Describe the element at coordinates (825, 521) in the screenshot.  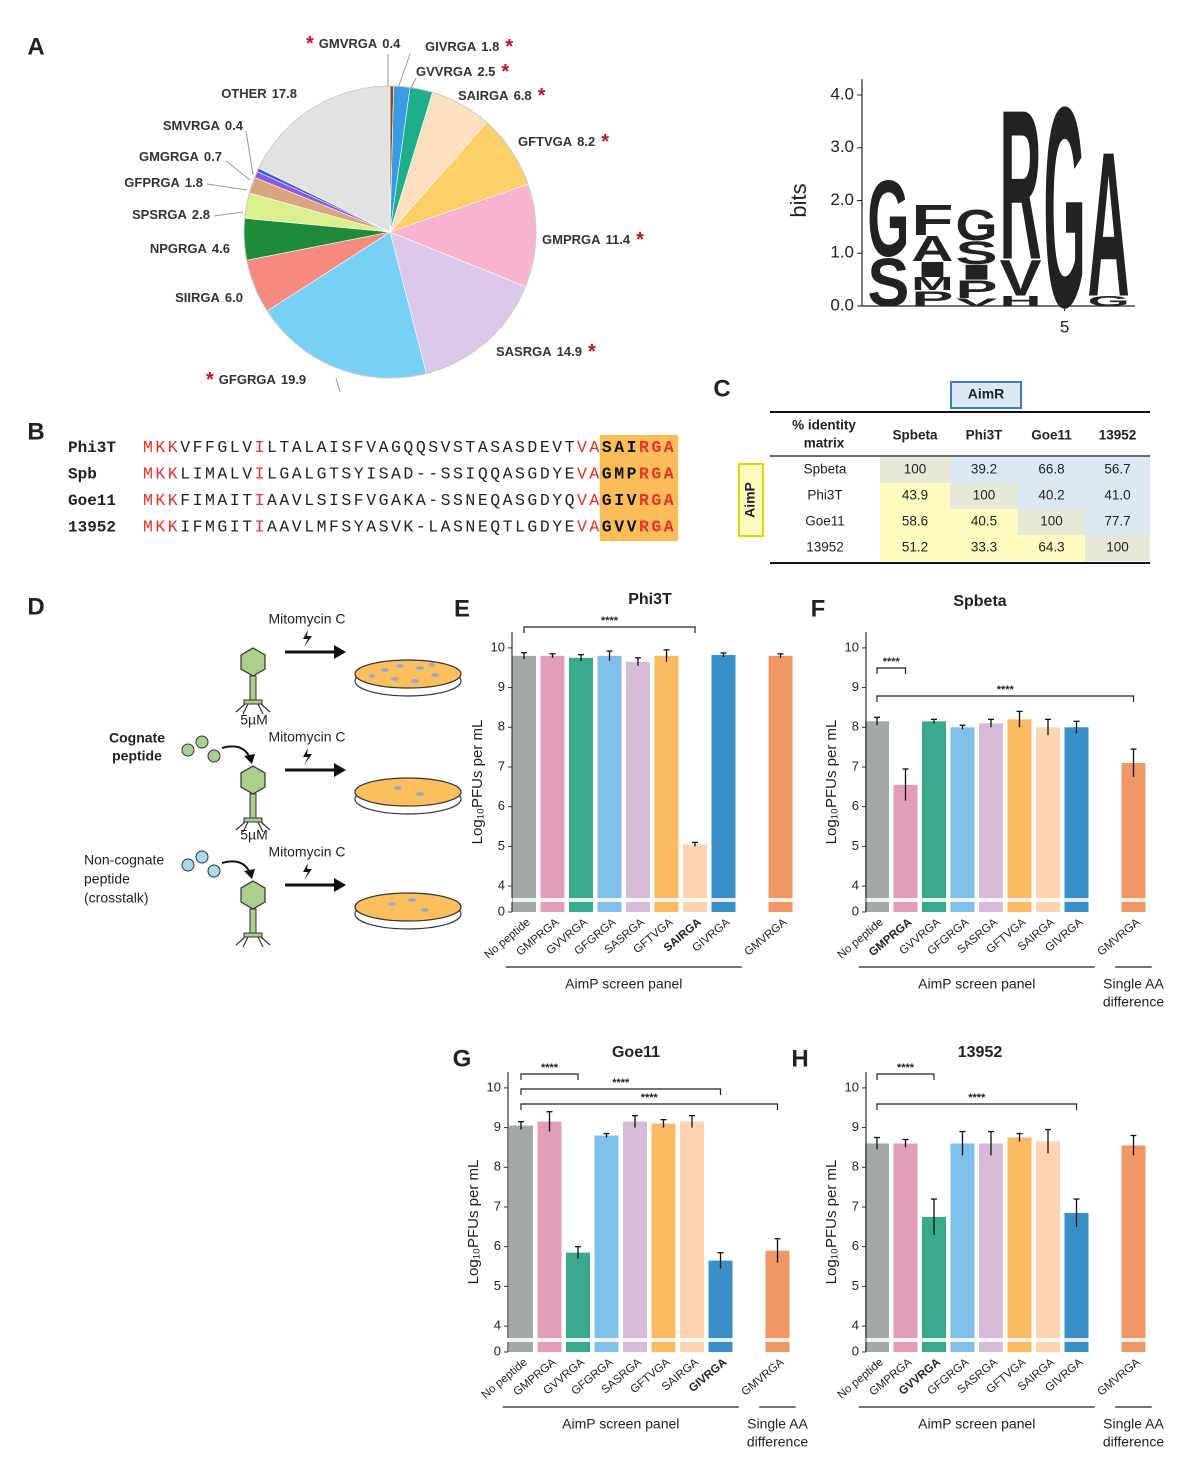
I see `row-header: Goe11` at that location.